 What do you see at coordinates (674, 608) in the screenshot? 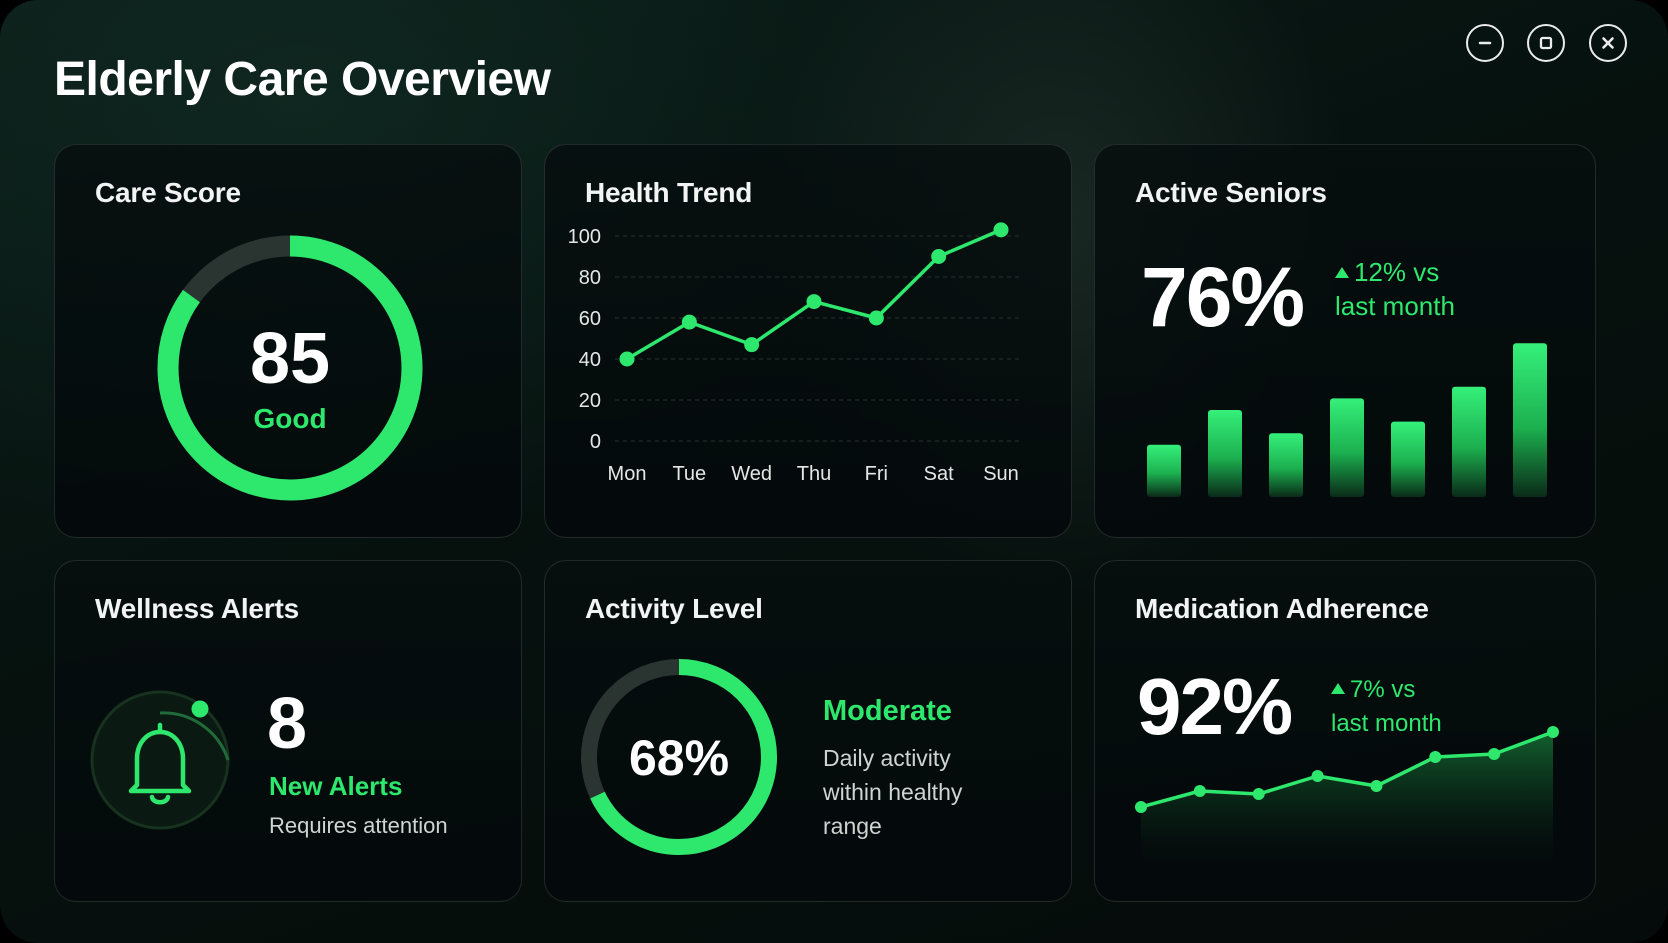
I see `activity-level-title: Activity Level` at bounding box center [674, 608].